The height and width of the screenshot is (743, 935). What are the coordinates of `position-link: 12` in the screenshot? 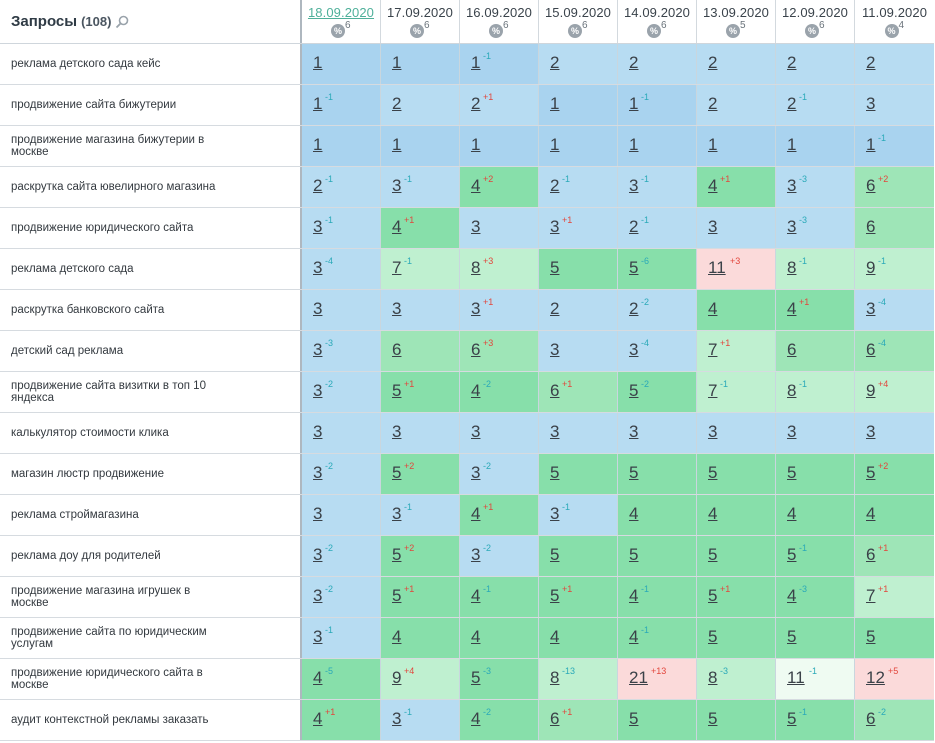 It's located at (875, 677).